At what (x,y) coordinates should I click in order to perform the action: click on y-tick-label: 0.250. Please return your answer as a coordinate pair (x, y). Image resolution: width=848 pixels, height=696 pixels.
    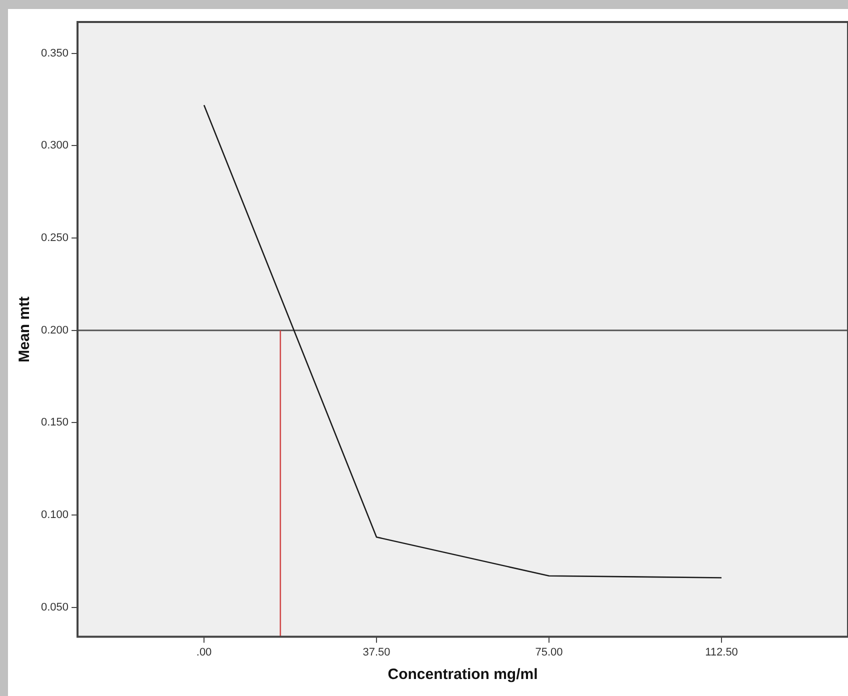
    Looking at the image, I should click on (54, 238).